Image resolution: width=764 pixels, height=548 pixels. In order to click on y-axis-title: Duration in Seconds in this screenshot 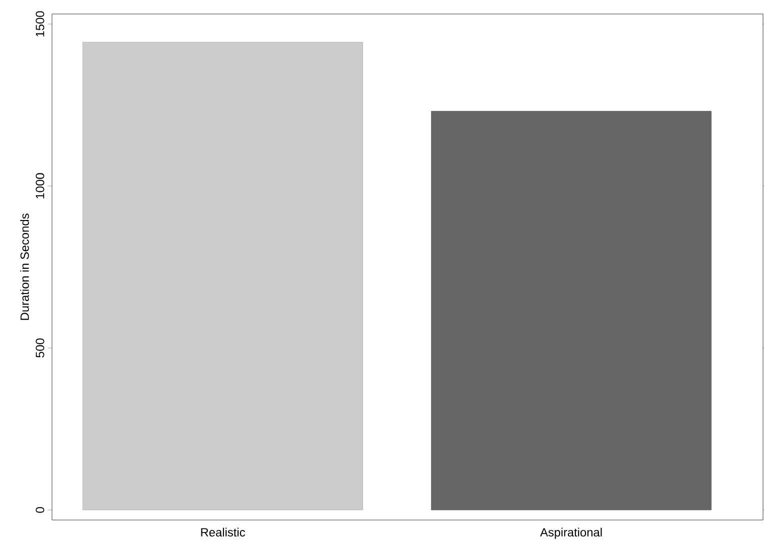, I will do `click(24, 267)`.